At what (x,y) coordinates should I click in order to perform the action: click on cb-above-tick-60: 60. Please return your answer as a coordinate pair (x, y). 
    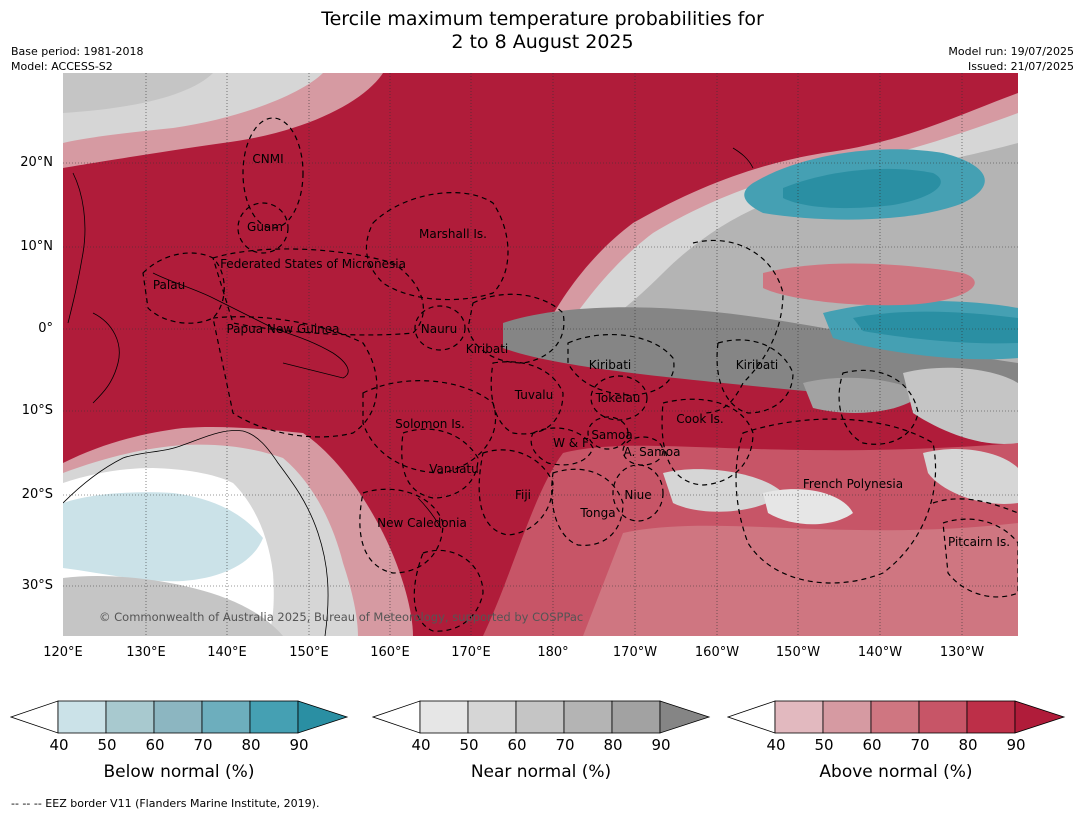
    Looking at the image, I should click on (872, 745).